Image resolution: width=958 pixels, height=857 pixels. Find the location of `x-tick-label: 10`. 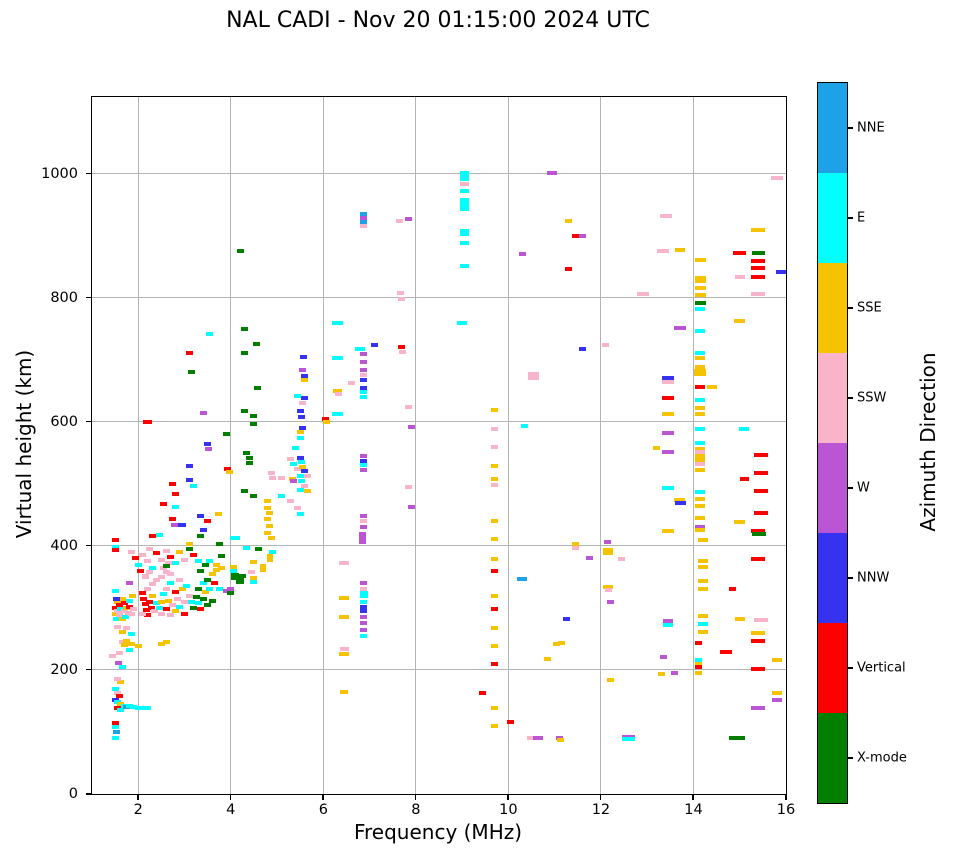

x-tick-label: 10 is located at coordinates (508, 810).